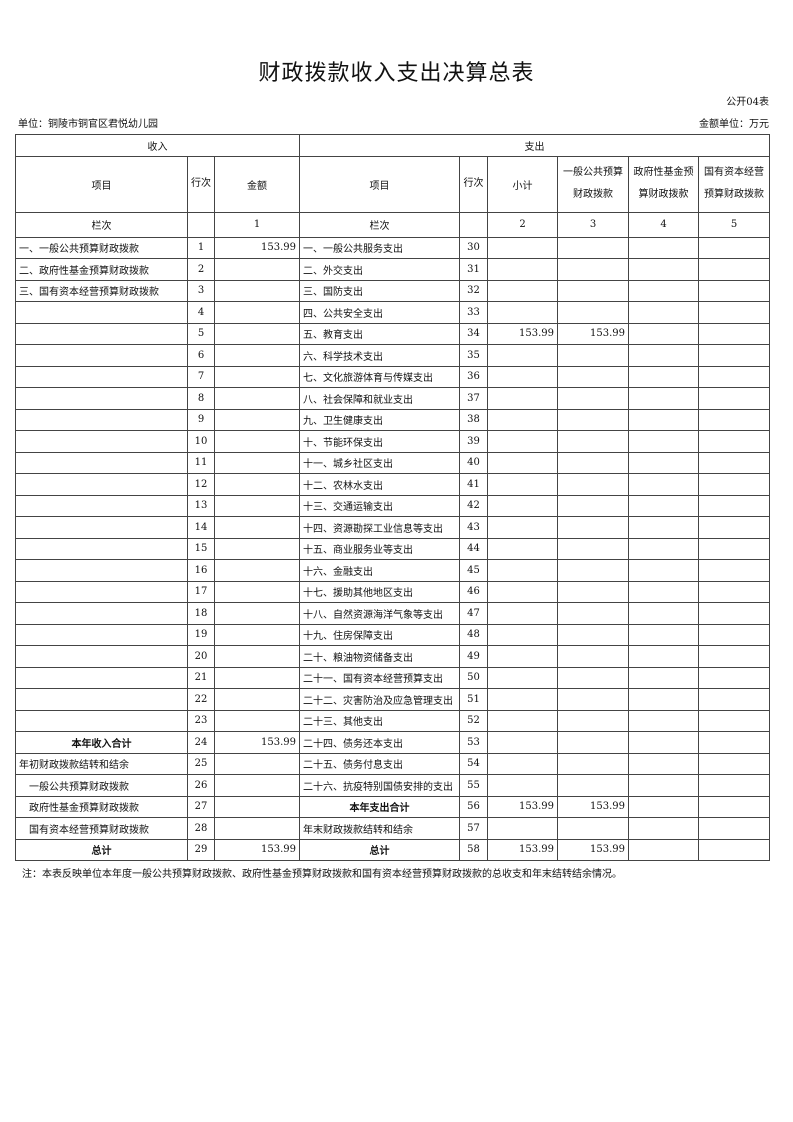 This screenshot has width=793, height=1122. Describe the element at coordinates (379, 548) in the screenshot. I see `expense-item-cell: 十五、商业服务业等支出` at that location.